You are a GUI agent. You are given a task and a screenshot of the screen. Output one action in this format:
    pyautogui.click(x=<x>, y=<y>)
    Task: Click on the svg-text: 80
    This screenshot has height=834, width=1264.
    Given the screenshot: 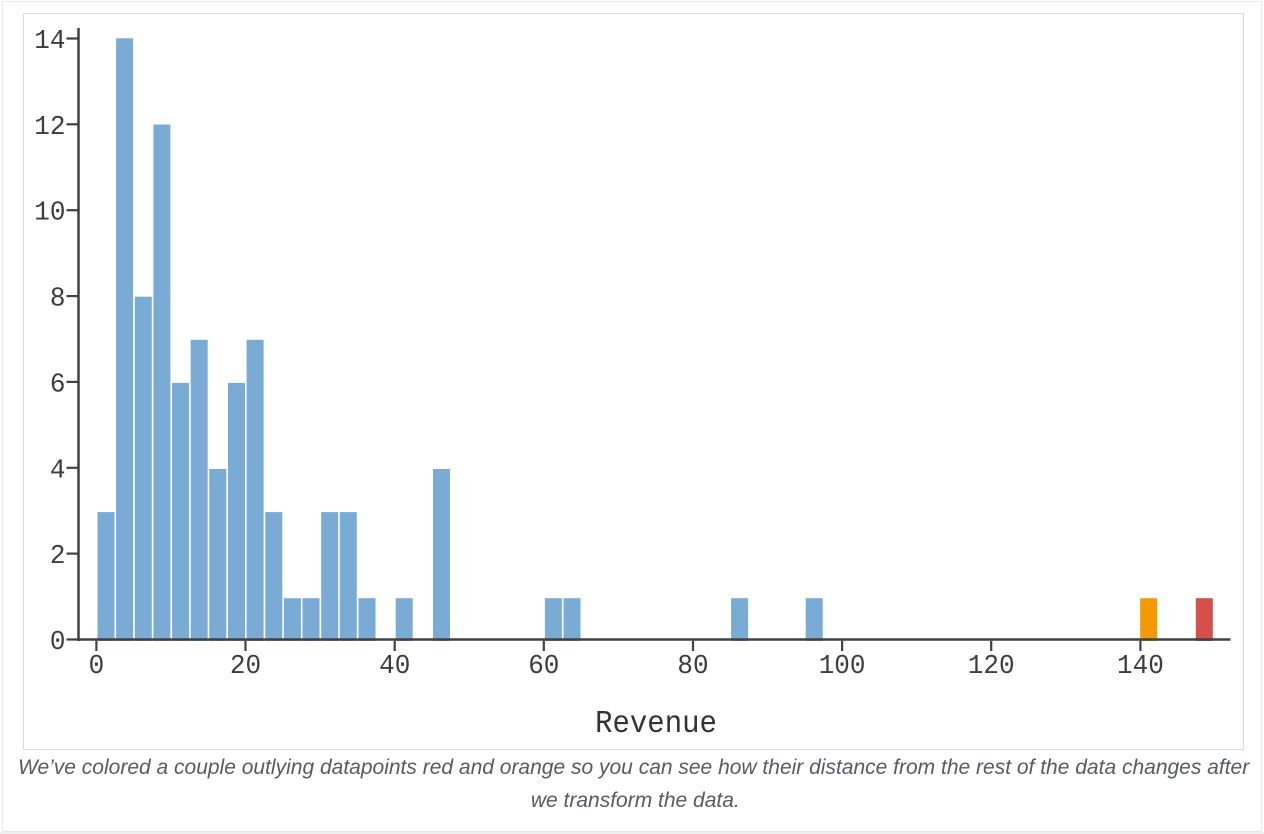 What is the action you would take?
    pyautogui.click(x=692, y=667)
    